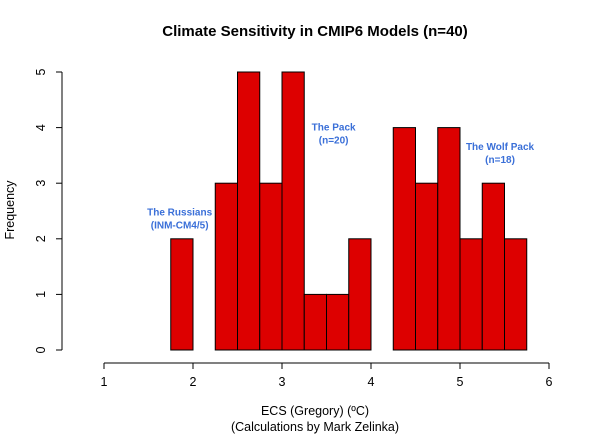  Describe the element at coordinates (41, 71) in the screenshot. I see `y-tick-label: 5` at that location.